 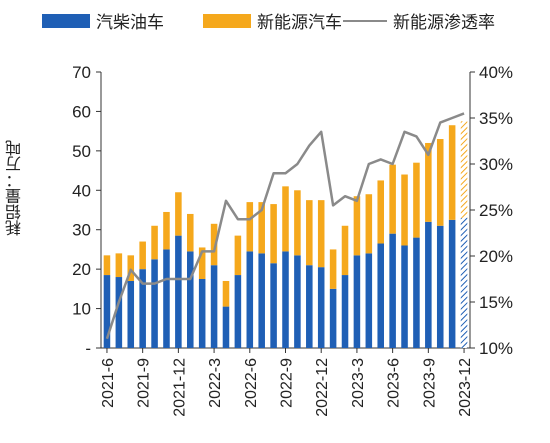 I want to click on legend-label-nev: 新能源汽车, so click(x=299, y=22).